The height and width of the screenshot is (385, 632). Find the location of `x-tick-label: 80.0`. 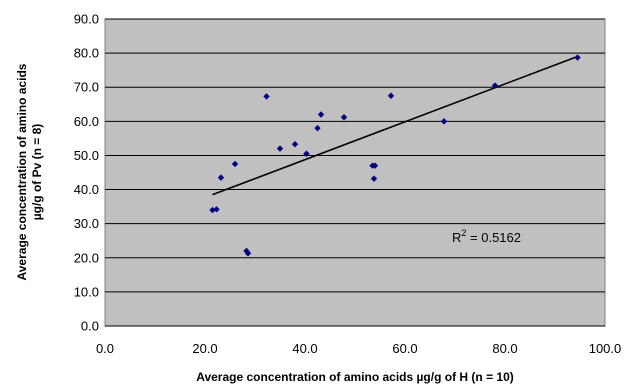

x-tick-label: 80.0 is located at coordinates (504, 348).